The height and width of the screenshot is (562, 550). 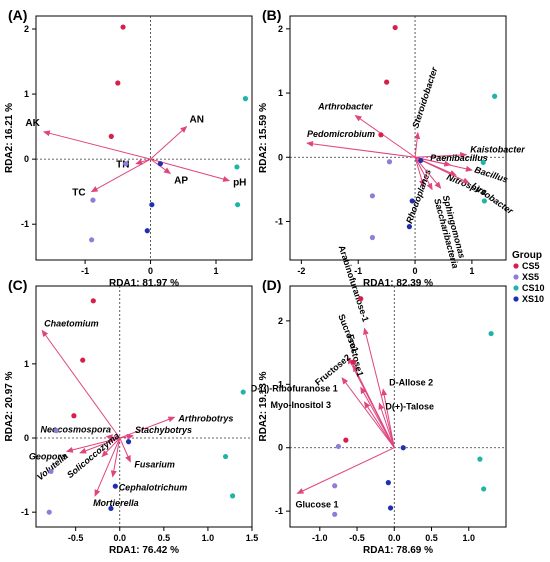 I want to click on arrow-label: D-(-)-Ribofuranose 1, so click(x=294, y=388).